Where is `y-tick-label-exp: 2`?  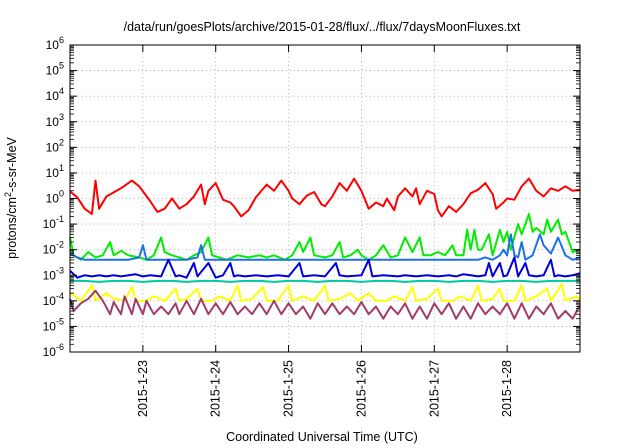
y-tick-label-exp: 2 is located at coordinates (61, 142).